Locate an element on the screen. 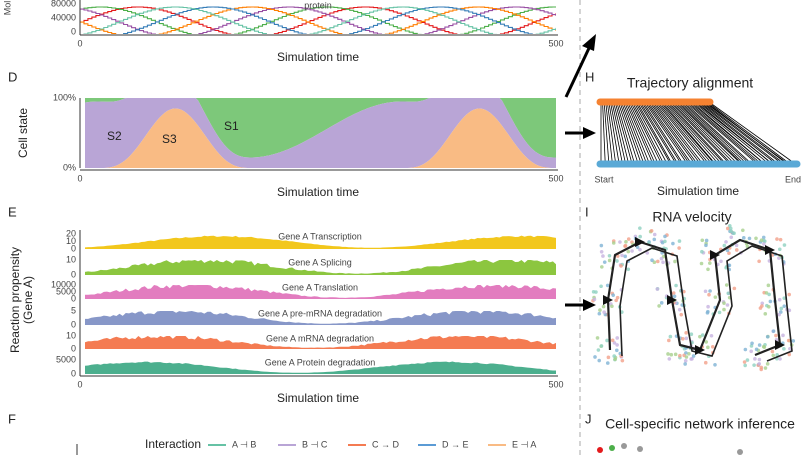 The image size is (808, 455). x-tick-label: 500 is located at coordinates (555, 384).